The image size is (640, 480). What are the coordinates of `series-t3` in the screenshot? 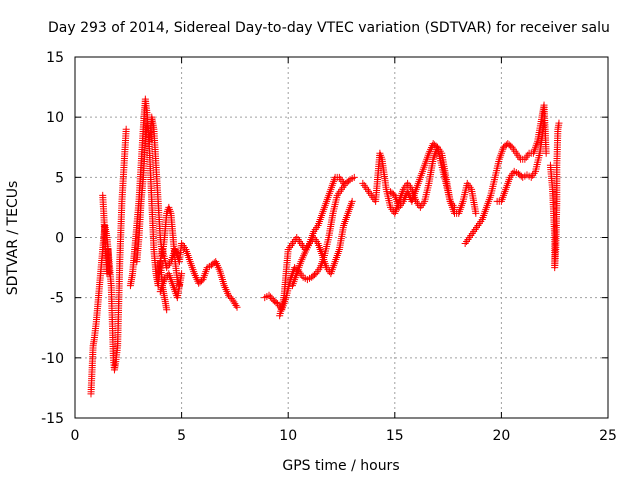 It's located at (158, 201).